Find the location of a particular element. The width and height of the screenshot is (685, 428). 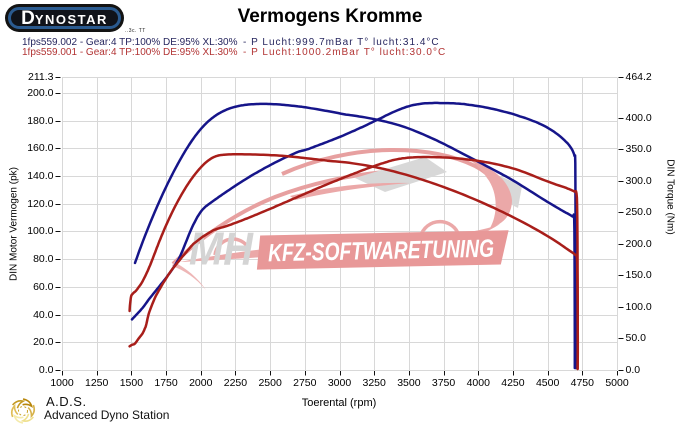

tick-label-x-4750: 4750 is located at coordinates (582, 383).